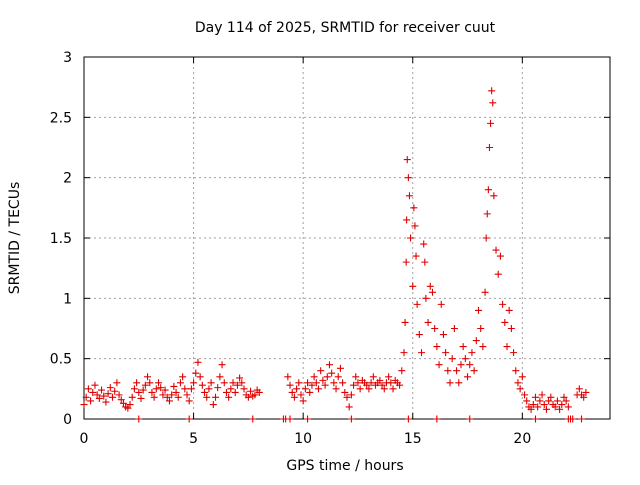 The height and width of the screenshot is (485, 640). What do you see at coordinates (344, 466) in the screenshot?
I see `x-axis-label: GPS time / hours` at bounding box center [344, 466].